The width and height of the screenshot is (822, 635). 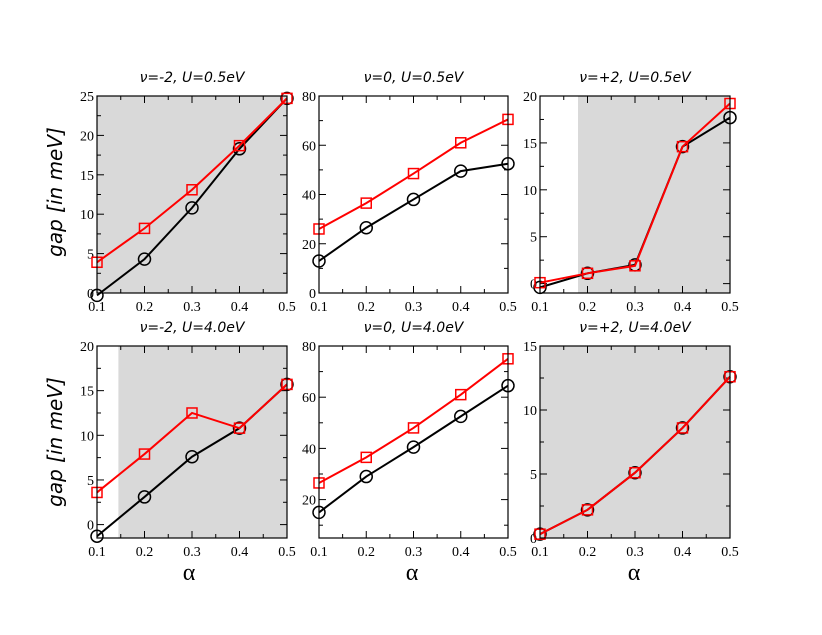 I want to click on panel-title: ν=+2, U=0.5eV, so click(x=635, y=78).